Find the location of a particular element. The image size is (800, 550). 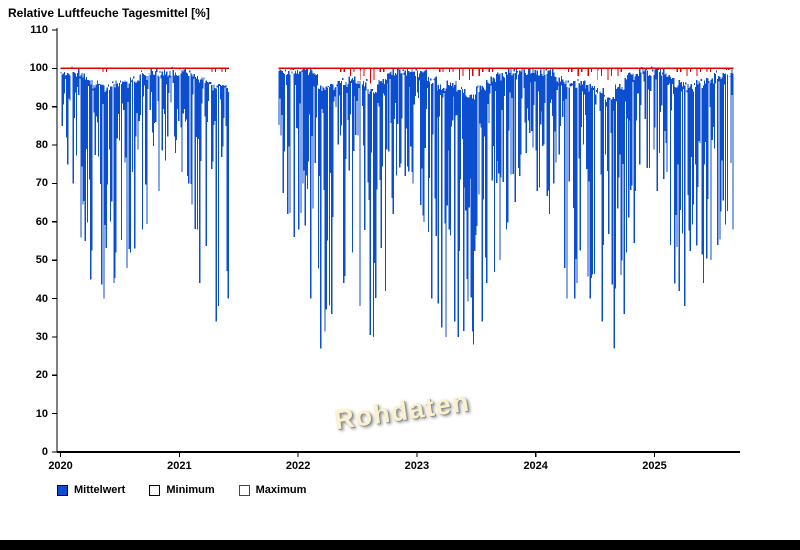

minimum-swatch-icon is located at coordinates (155, 490).